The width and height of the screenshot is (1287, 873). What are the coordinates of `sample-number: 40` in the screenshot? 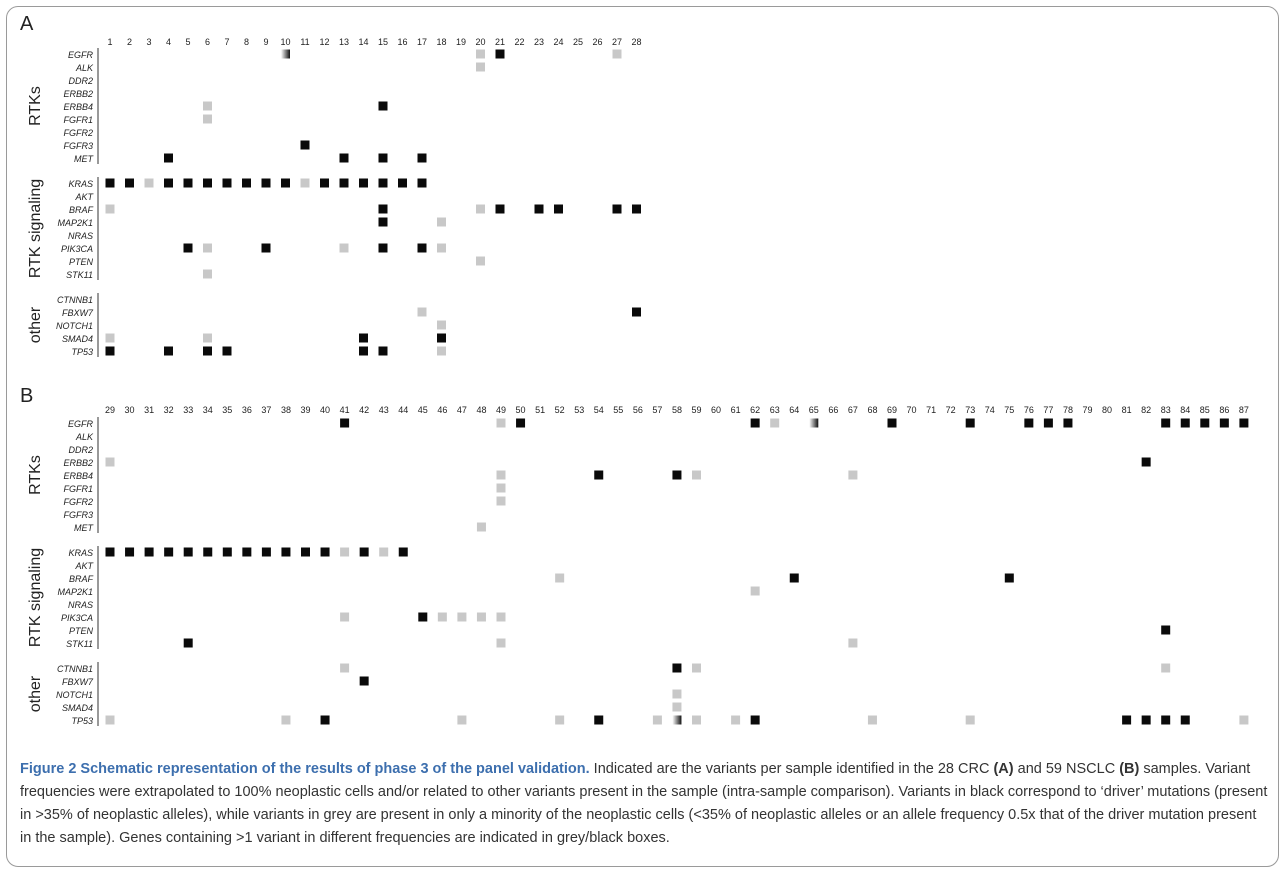 It's located at (325, 410).